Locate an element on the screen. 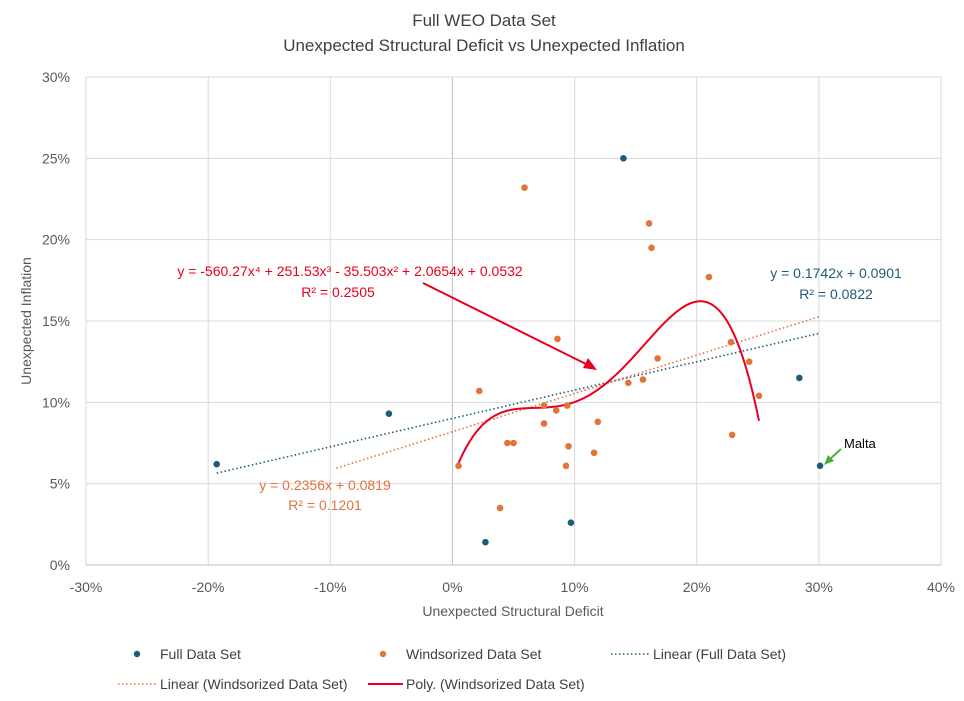 Image resolution: width=964 pixels, height=701 pixels. legend-label-linear-full: Linear (Full Data Set) is located at coordinates (719, 654).